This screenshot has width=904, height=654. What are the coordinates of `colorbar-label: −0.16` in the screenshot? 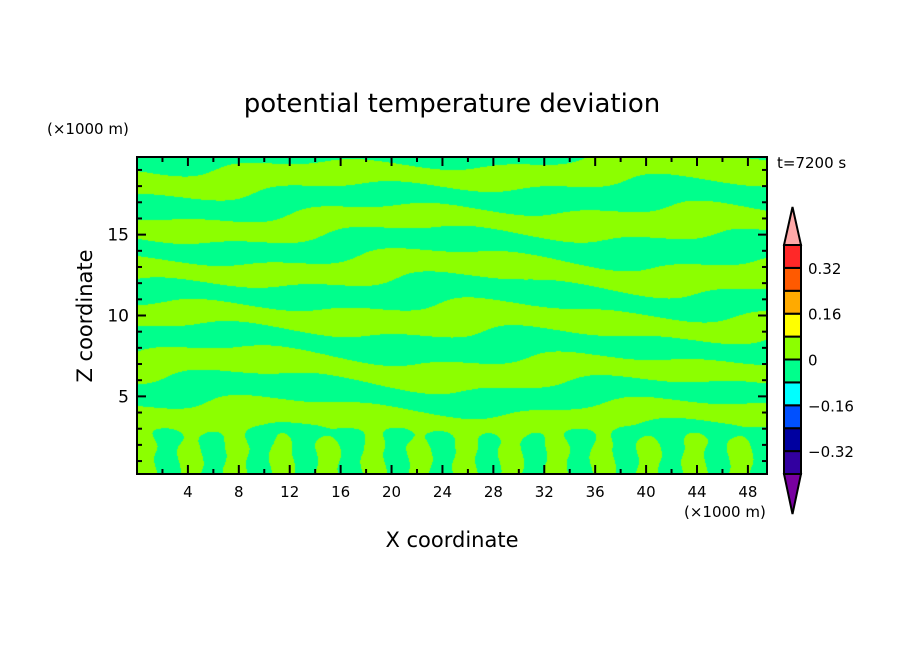 It's located at (831, 406).